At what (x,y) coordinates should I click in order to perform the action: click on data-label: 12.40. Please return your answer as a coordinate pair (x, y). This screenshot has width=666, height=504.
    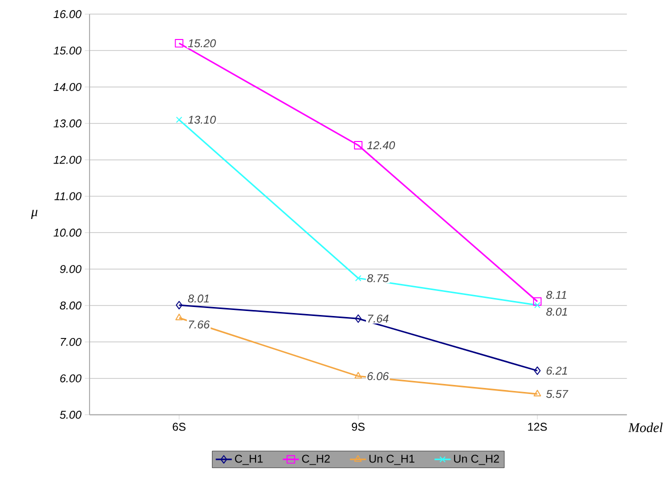
    Looking at the image, I should click on (381, 145).